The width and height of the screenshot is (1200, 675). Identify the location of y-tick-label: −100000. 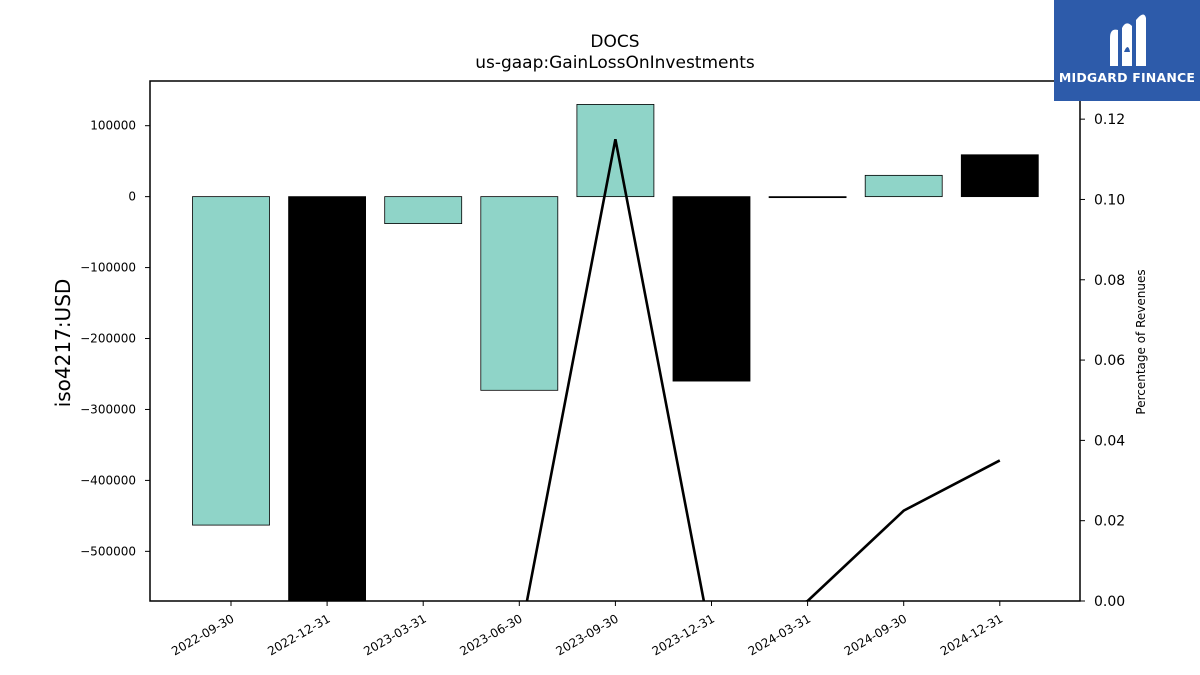
(108, 268).